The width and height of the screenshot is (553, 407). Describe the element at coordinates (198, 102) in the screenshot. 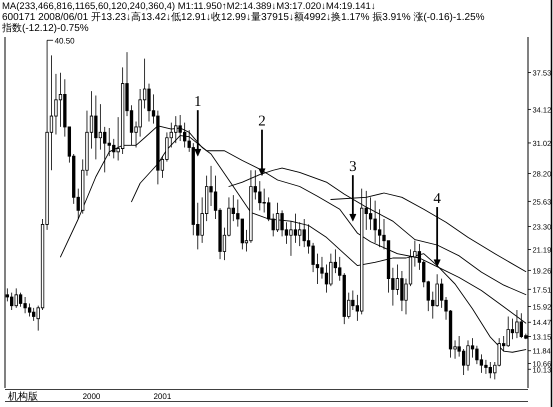

I see `annotation: 1` at that location.